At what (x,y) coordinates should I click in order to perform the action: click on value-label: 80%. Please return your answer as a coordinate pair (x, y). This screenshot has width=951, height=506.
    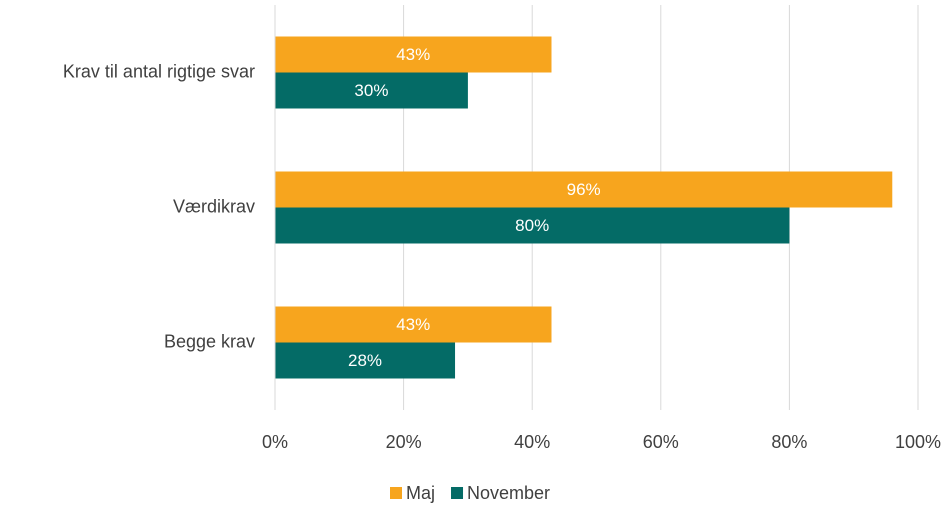
    Looking at the image, I should click on (532, 225).